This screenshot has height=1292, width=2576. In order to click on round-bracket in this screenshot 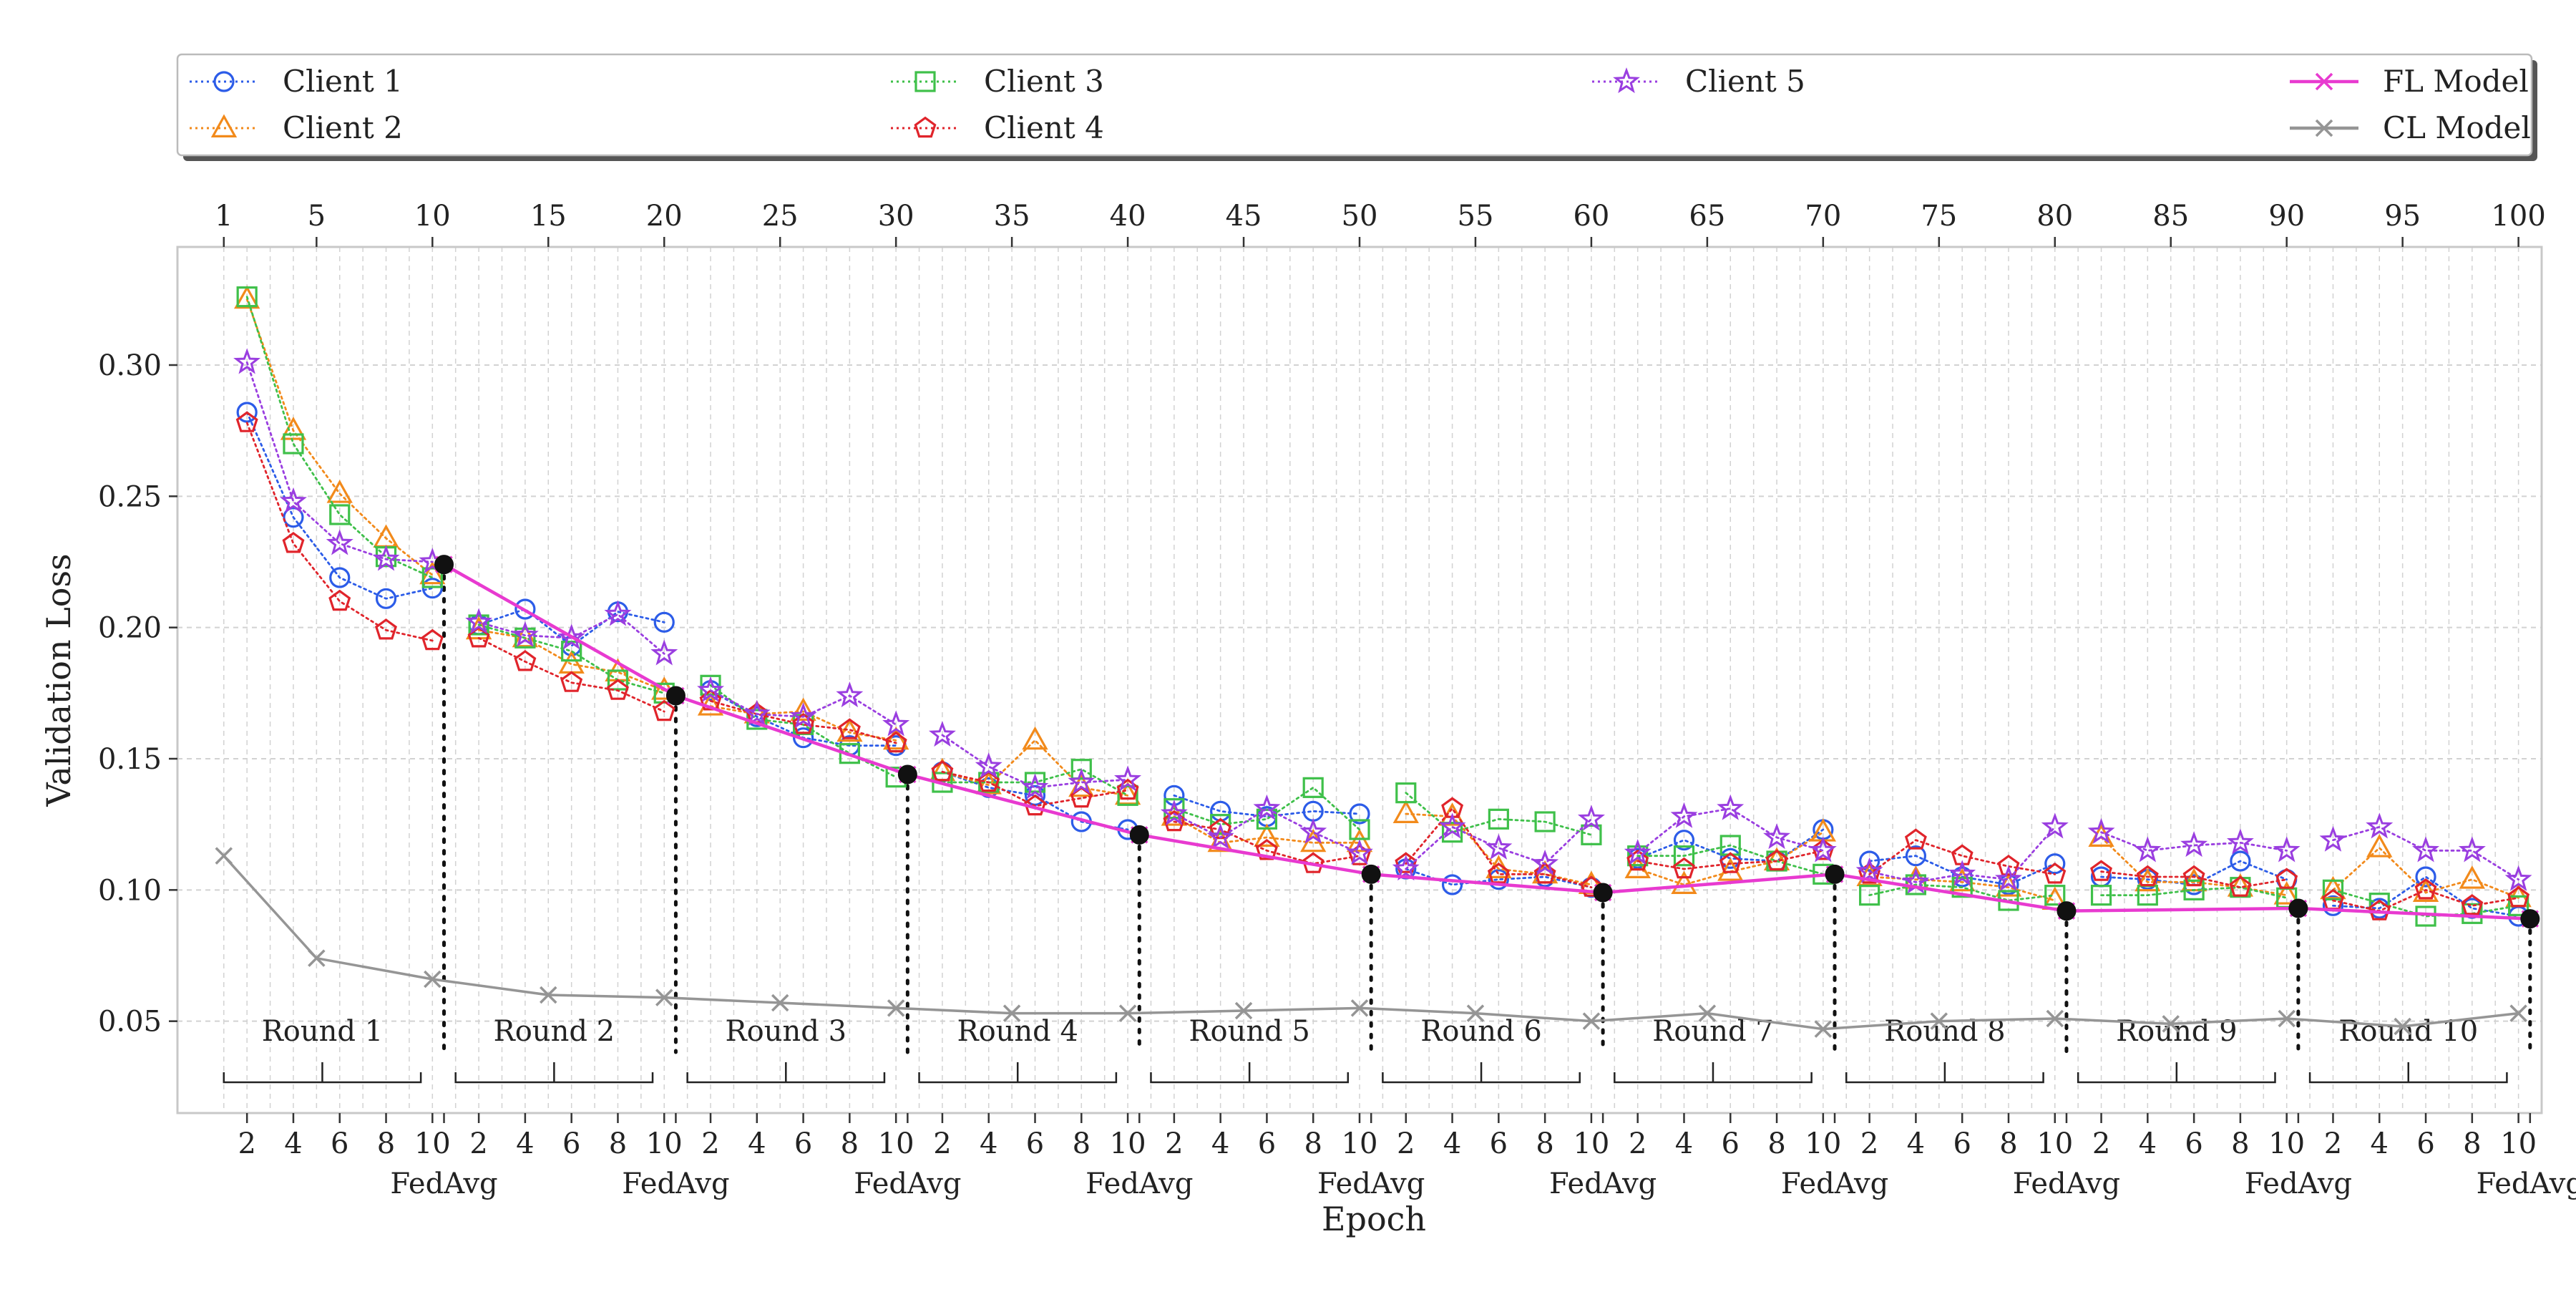, I will do `click(322, 1073)`.